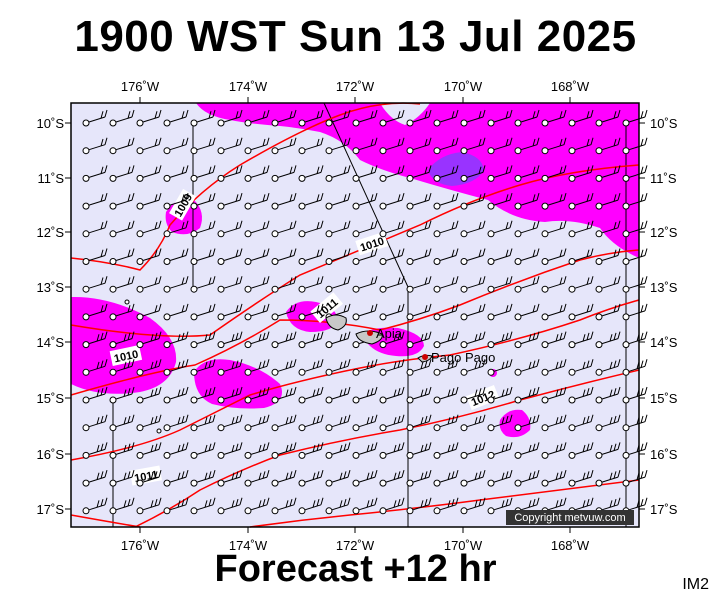 This screenshot has width=711, height=600. What do you see at coordinates (463, 86) in the screenshot?
I see `lon-label-top-170w: 170˚W` at bounding box center [463, 86].